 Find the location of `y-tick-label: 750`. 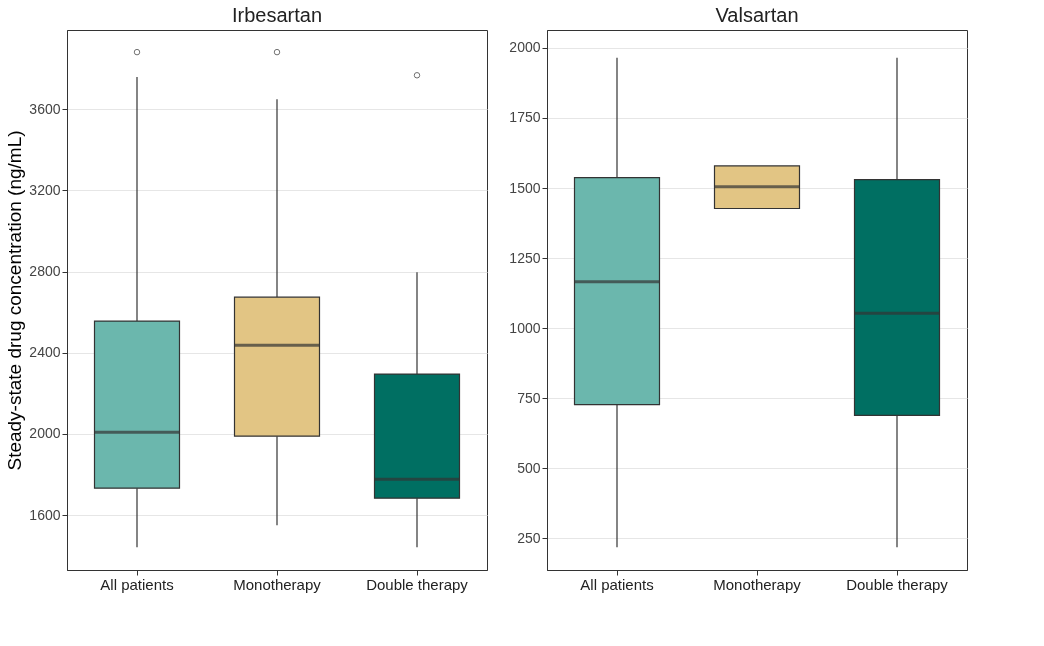

y-tick-label: 750 is located at coordinates (529, 397).